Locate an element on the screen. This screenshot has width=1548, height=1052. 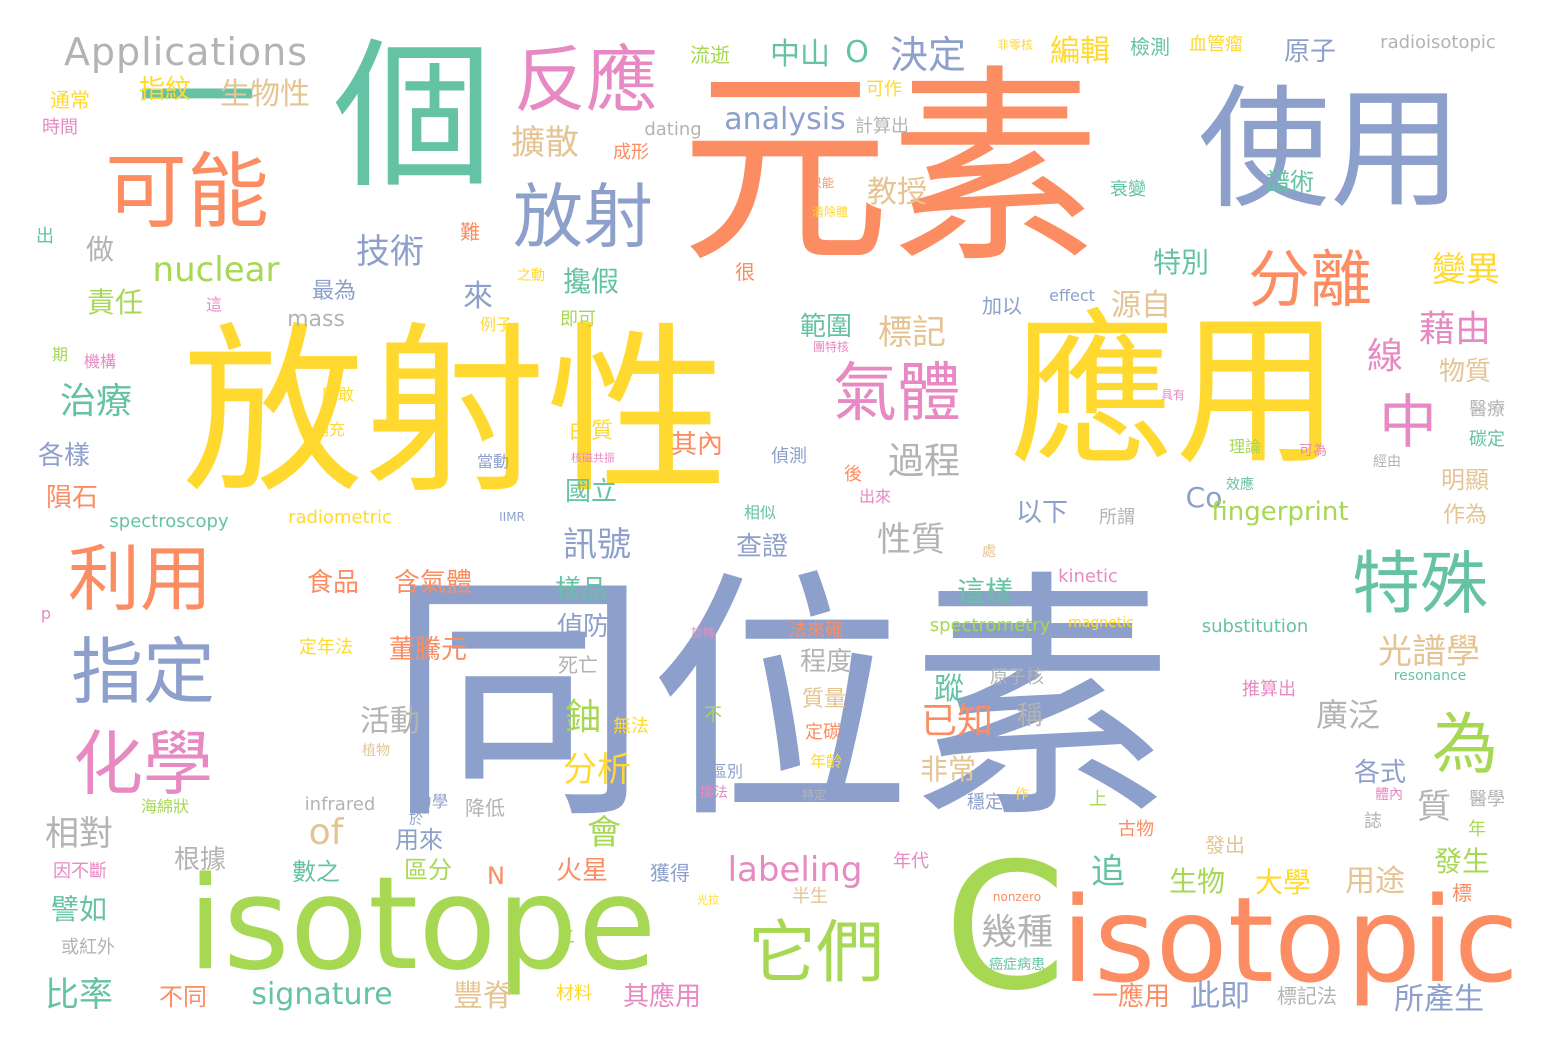
word: 區別 is located at coordinates (727, 771).